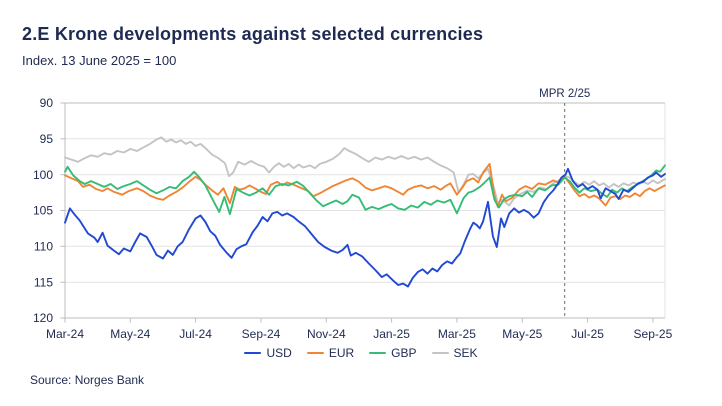 This screenshot has width=722, height=406. Describe the element at coordinates (391, 334) in the screenshot. I see `x-tick-label: Jan-25` at that location.